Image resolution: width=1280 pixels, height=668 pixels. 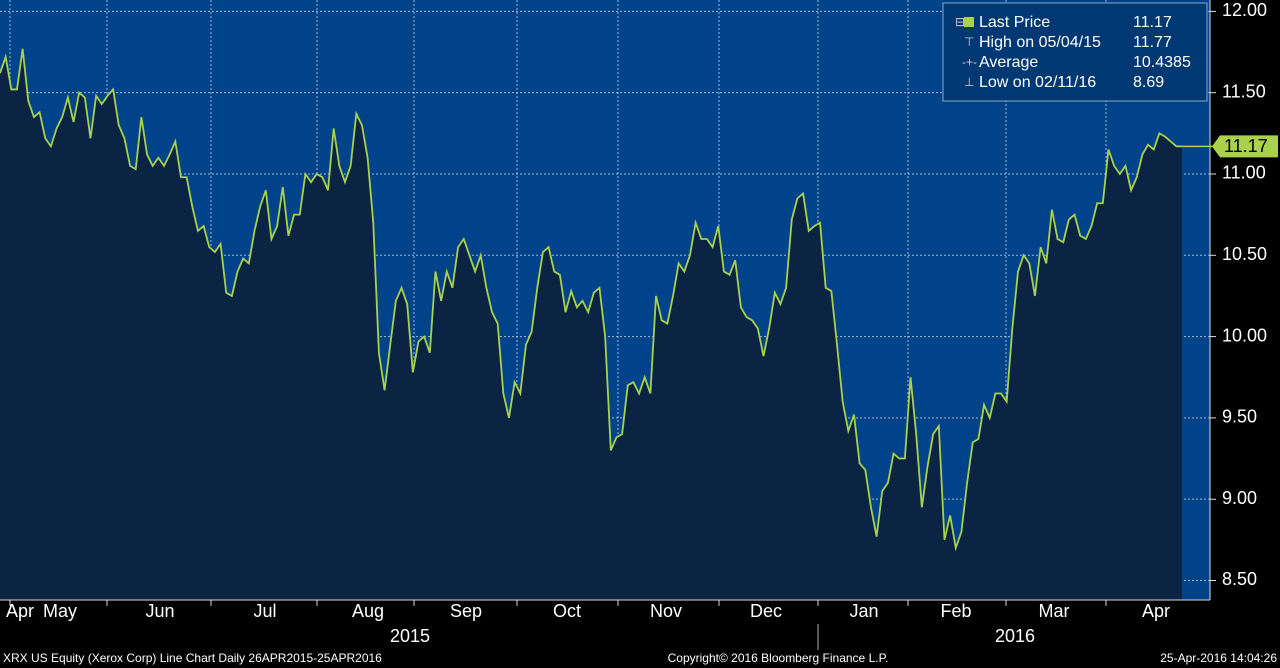 What do you see at coordinates (60, 611) in the screenshot?
I see `x-tick-label: May` at bounding box center [60, 611].